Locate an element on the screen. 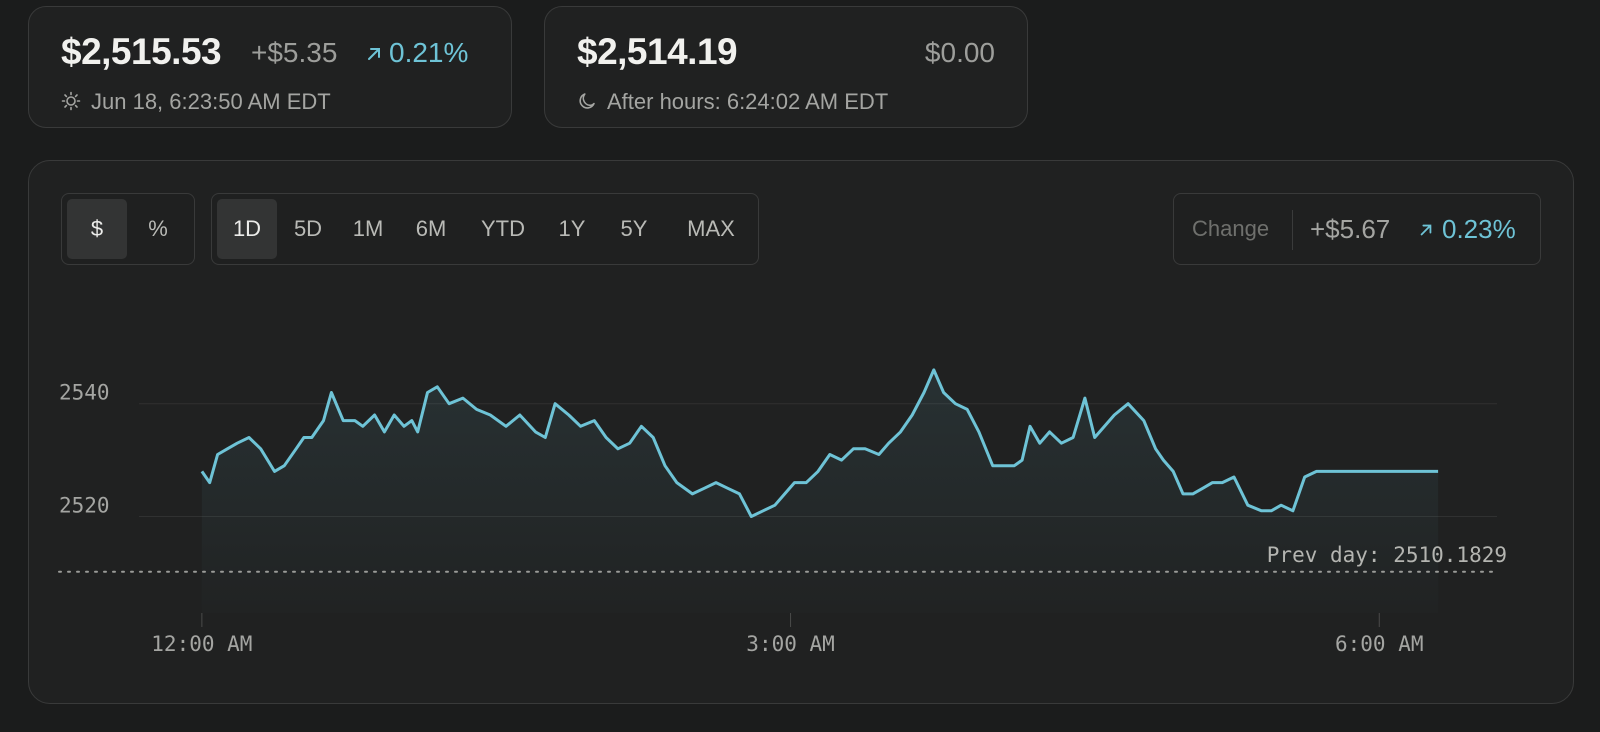 Image resolution: width=1600 pixels, height=732 pixels. change-summary: Change +$5.67 0.23% is located at coordinates (1357, 229).